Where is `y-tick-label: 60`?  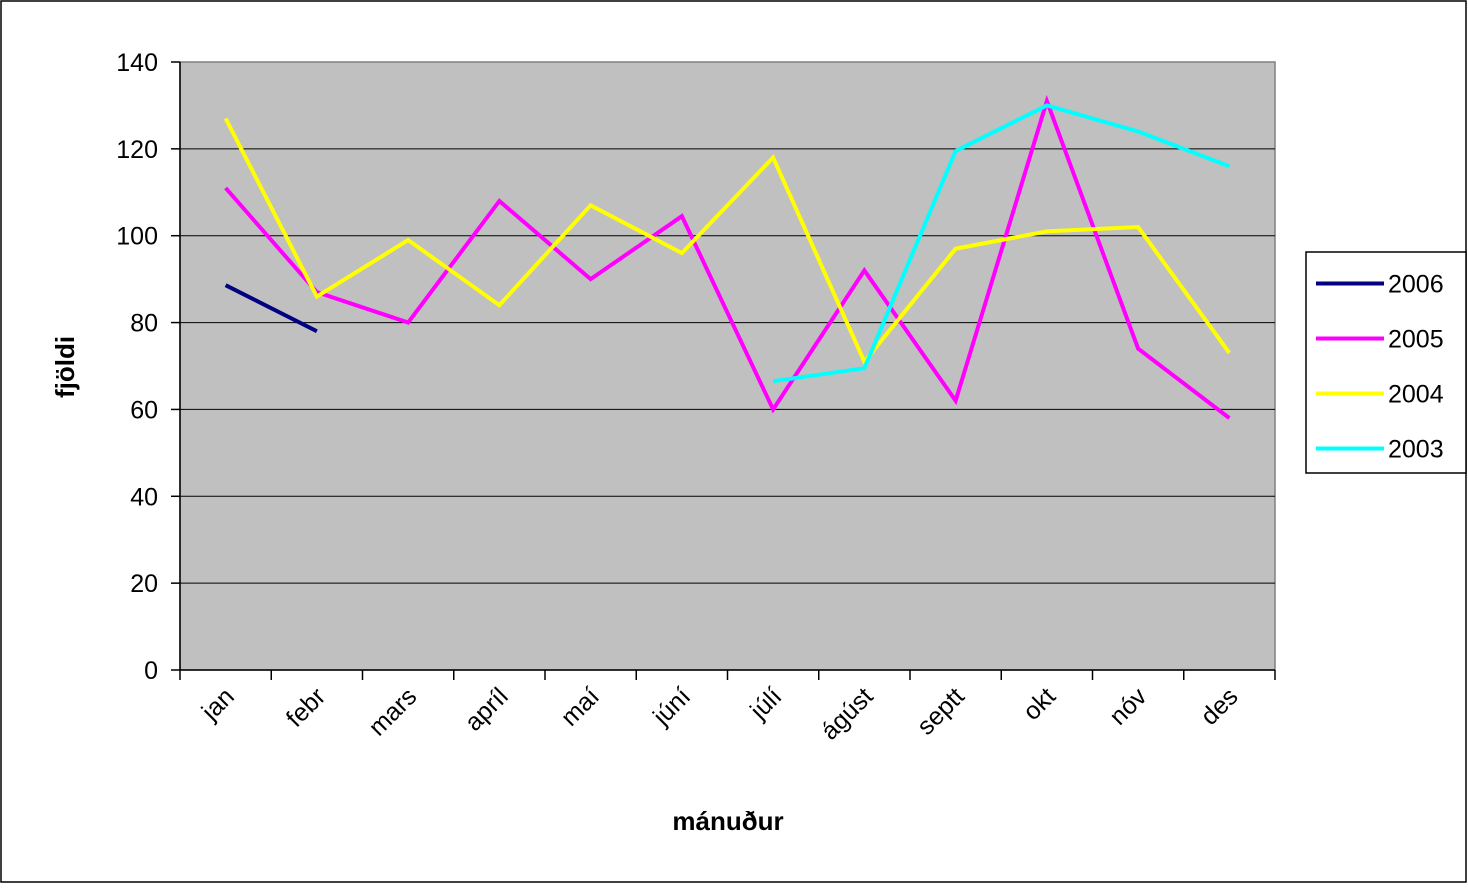 y-tick-label: 60 is located at coordinates (144, 410).